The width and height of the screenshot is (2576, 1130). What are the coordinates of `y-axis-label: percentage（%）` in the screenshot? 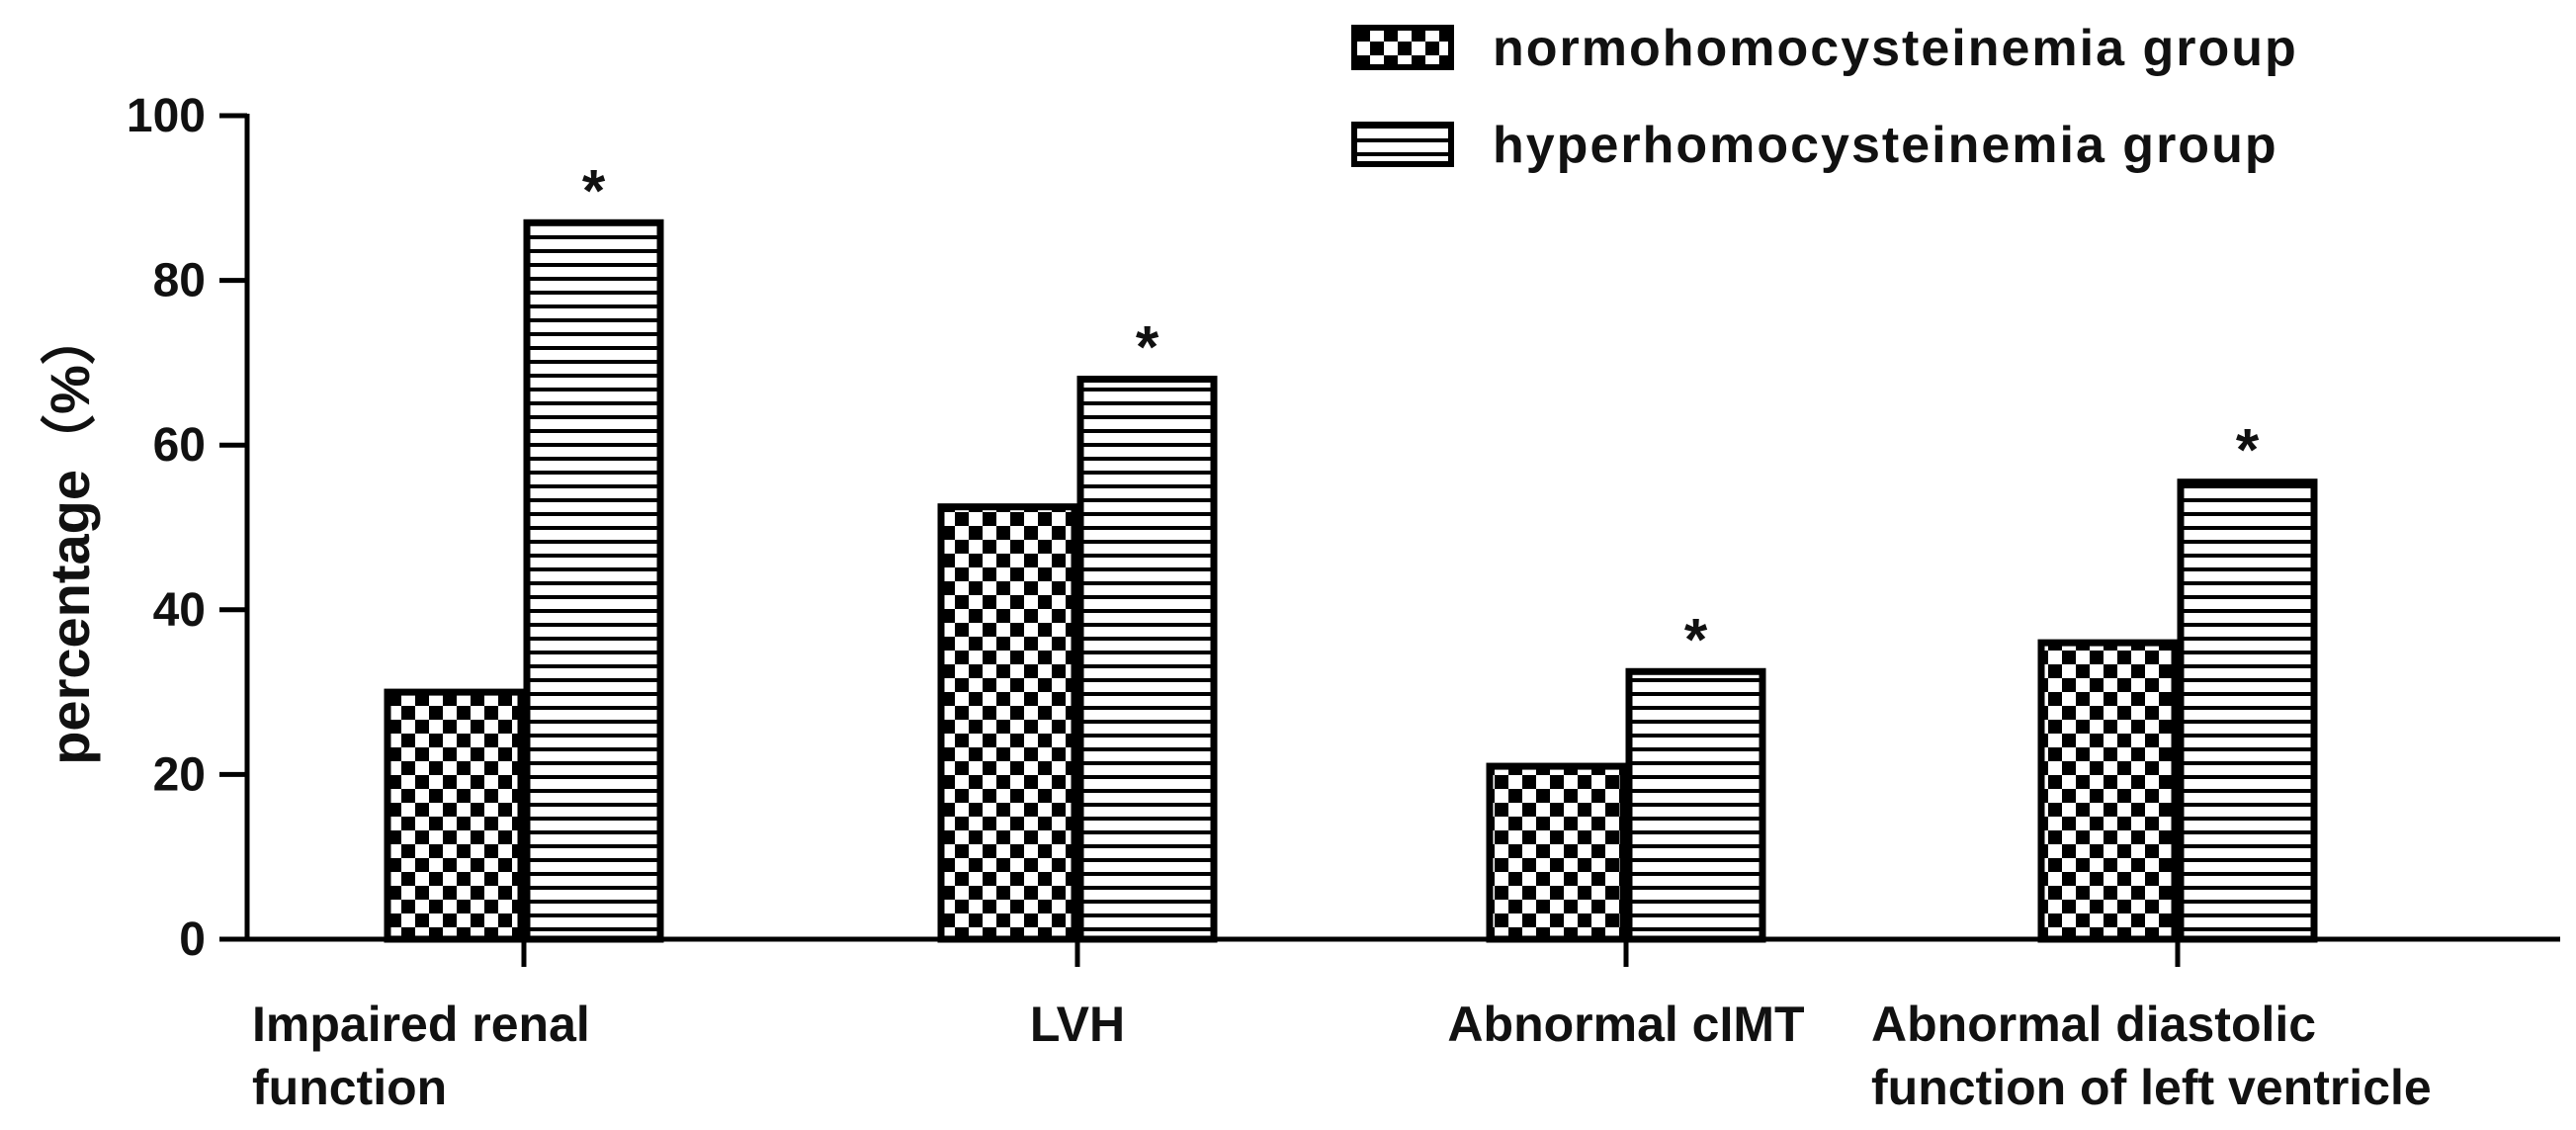 It's located at (70, 537).